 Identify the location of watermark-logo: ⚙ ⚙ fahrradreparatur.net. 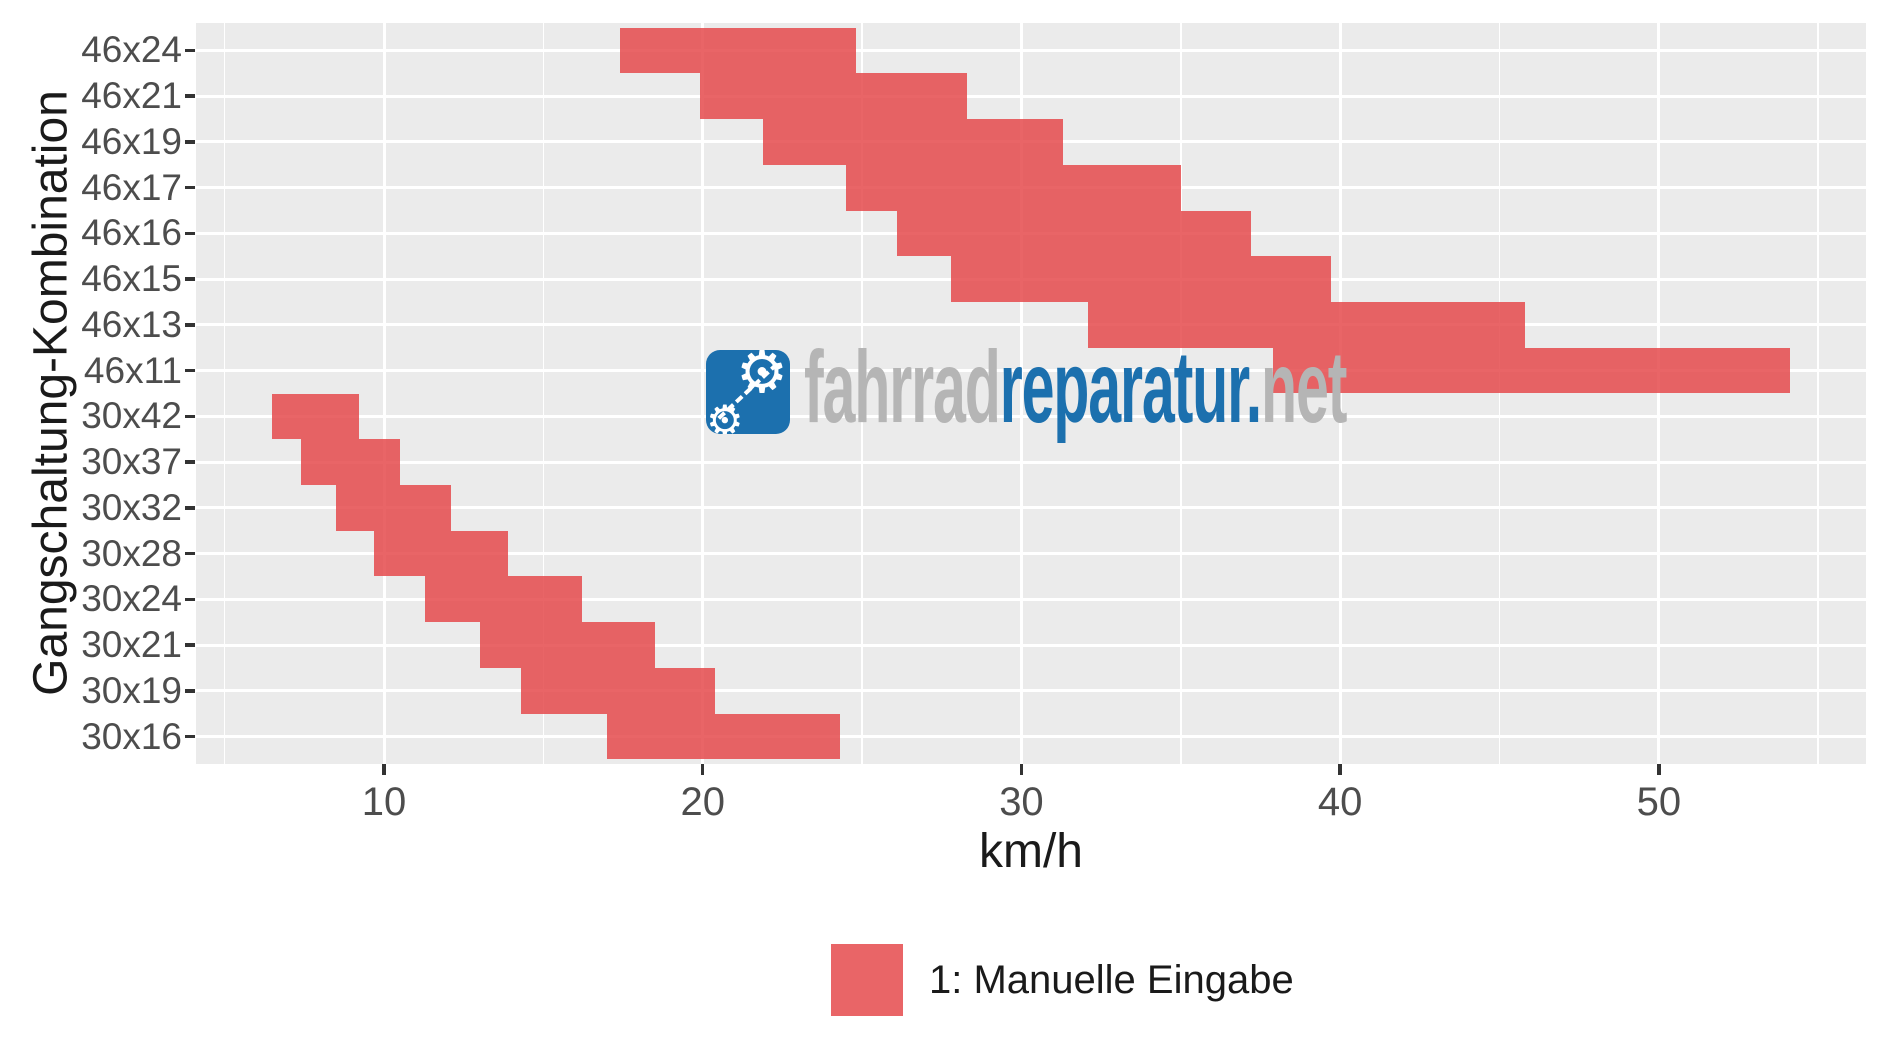
(1222, 387).